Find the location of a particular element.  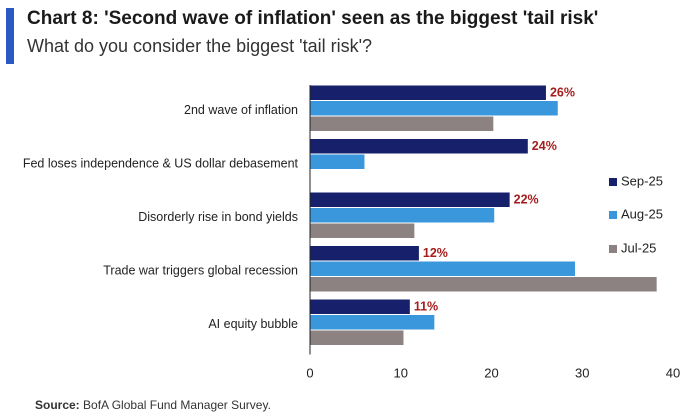

data-label: 22% is located at coordinates (526, 200).